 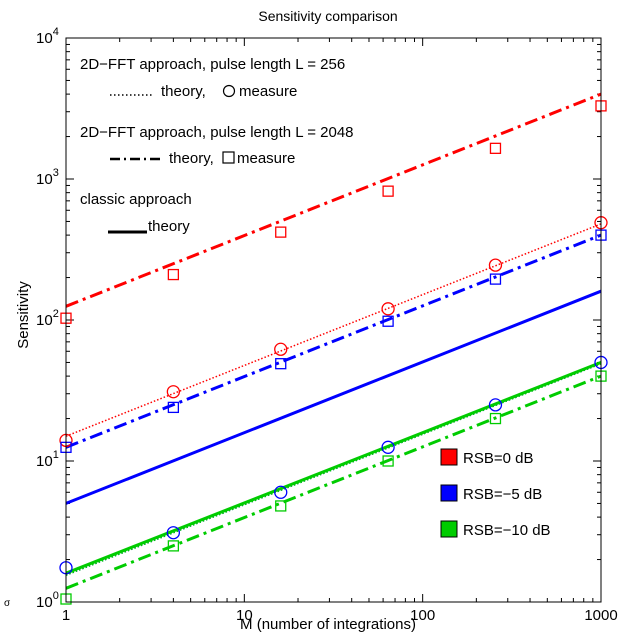 What do you see at coordinates (47, 36) in the screenshot?
I see `y-tick-label: 10⁴` at bounding box center [47, 36].